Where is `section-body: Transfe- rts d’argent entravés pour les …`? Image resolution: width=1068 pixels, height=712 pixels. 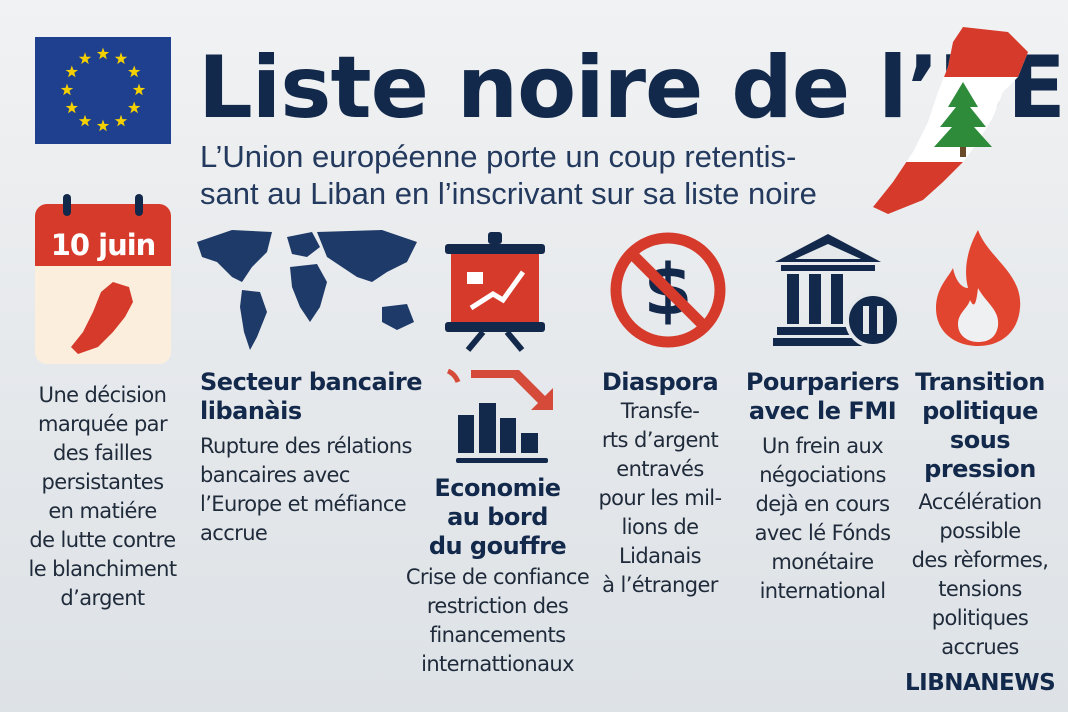
section-body: Transfe- rts d’argent entravés pour les … is located at coordinates (660, 498).